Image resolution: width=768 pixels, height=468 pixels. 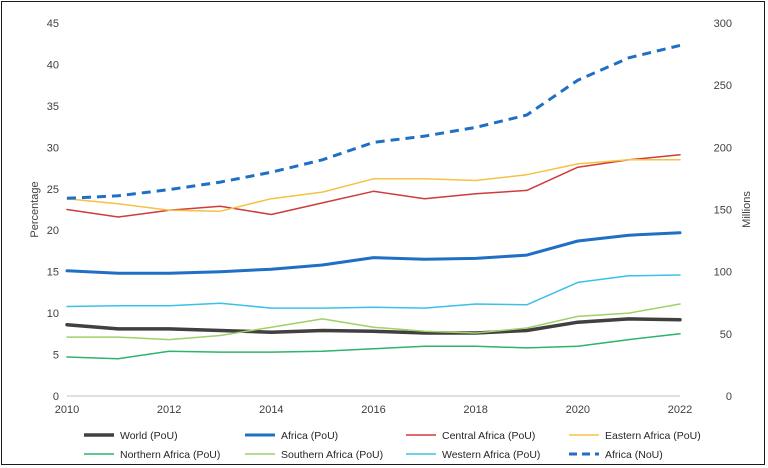 I want to click on legend-label: Western Africa (PoU), so click(x=491, y=455).